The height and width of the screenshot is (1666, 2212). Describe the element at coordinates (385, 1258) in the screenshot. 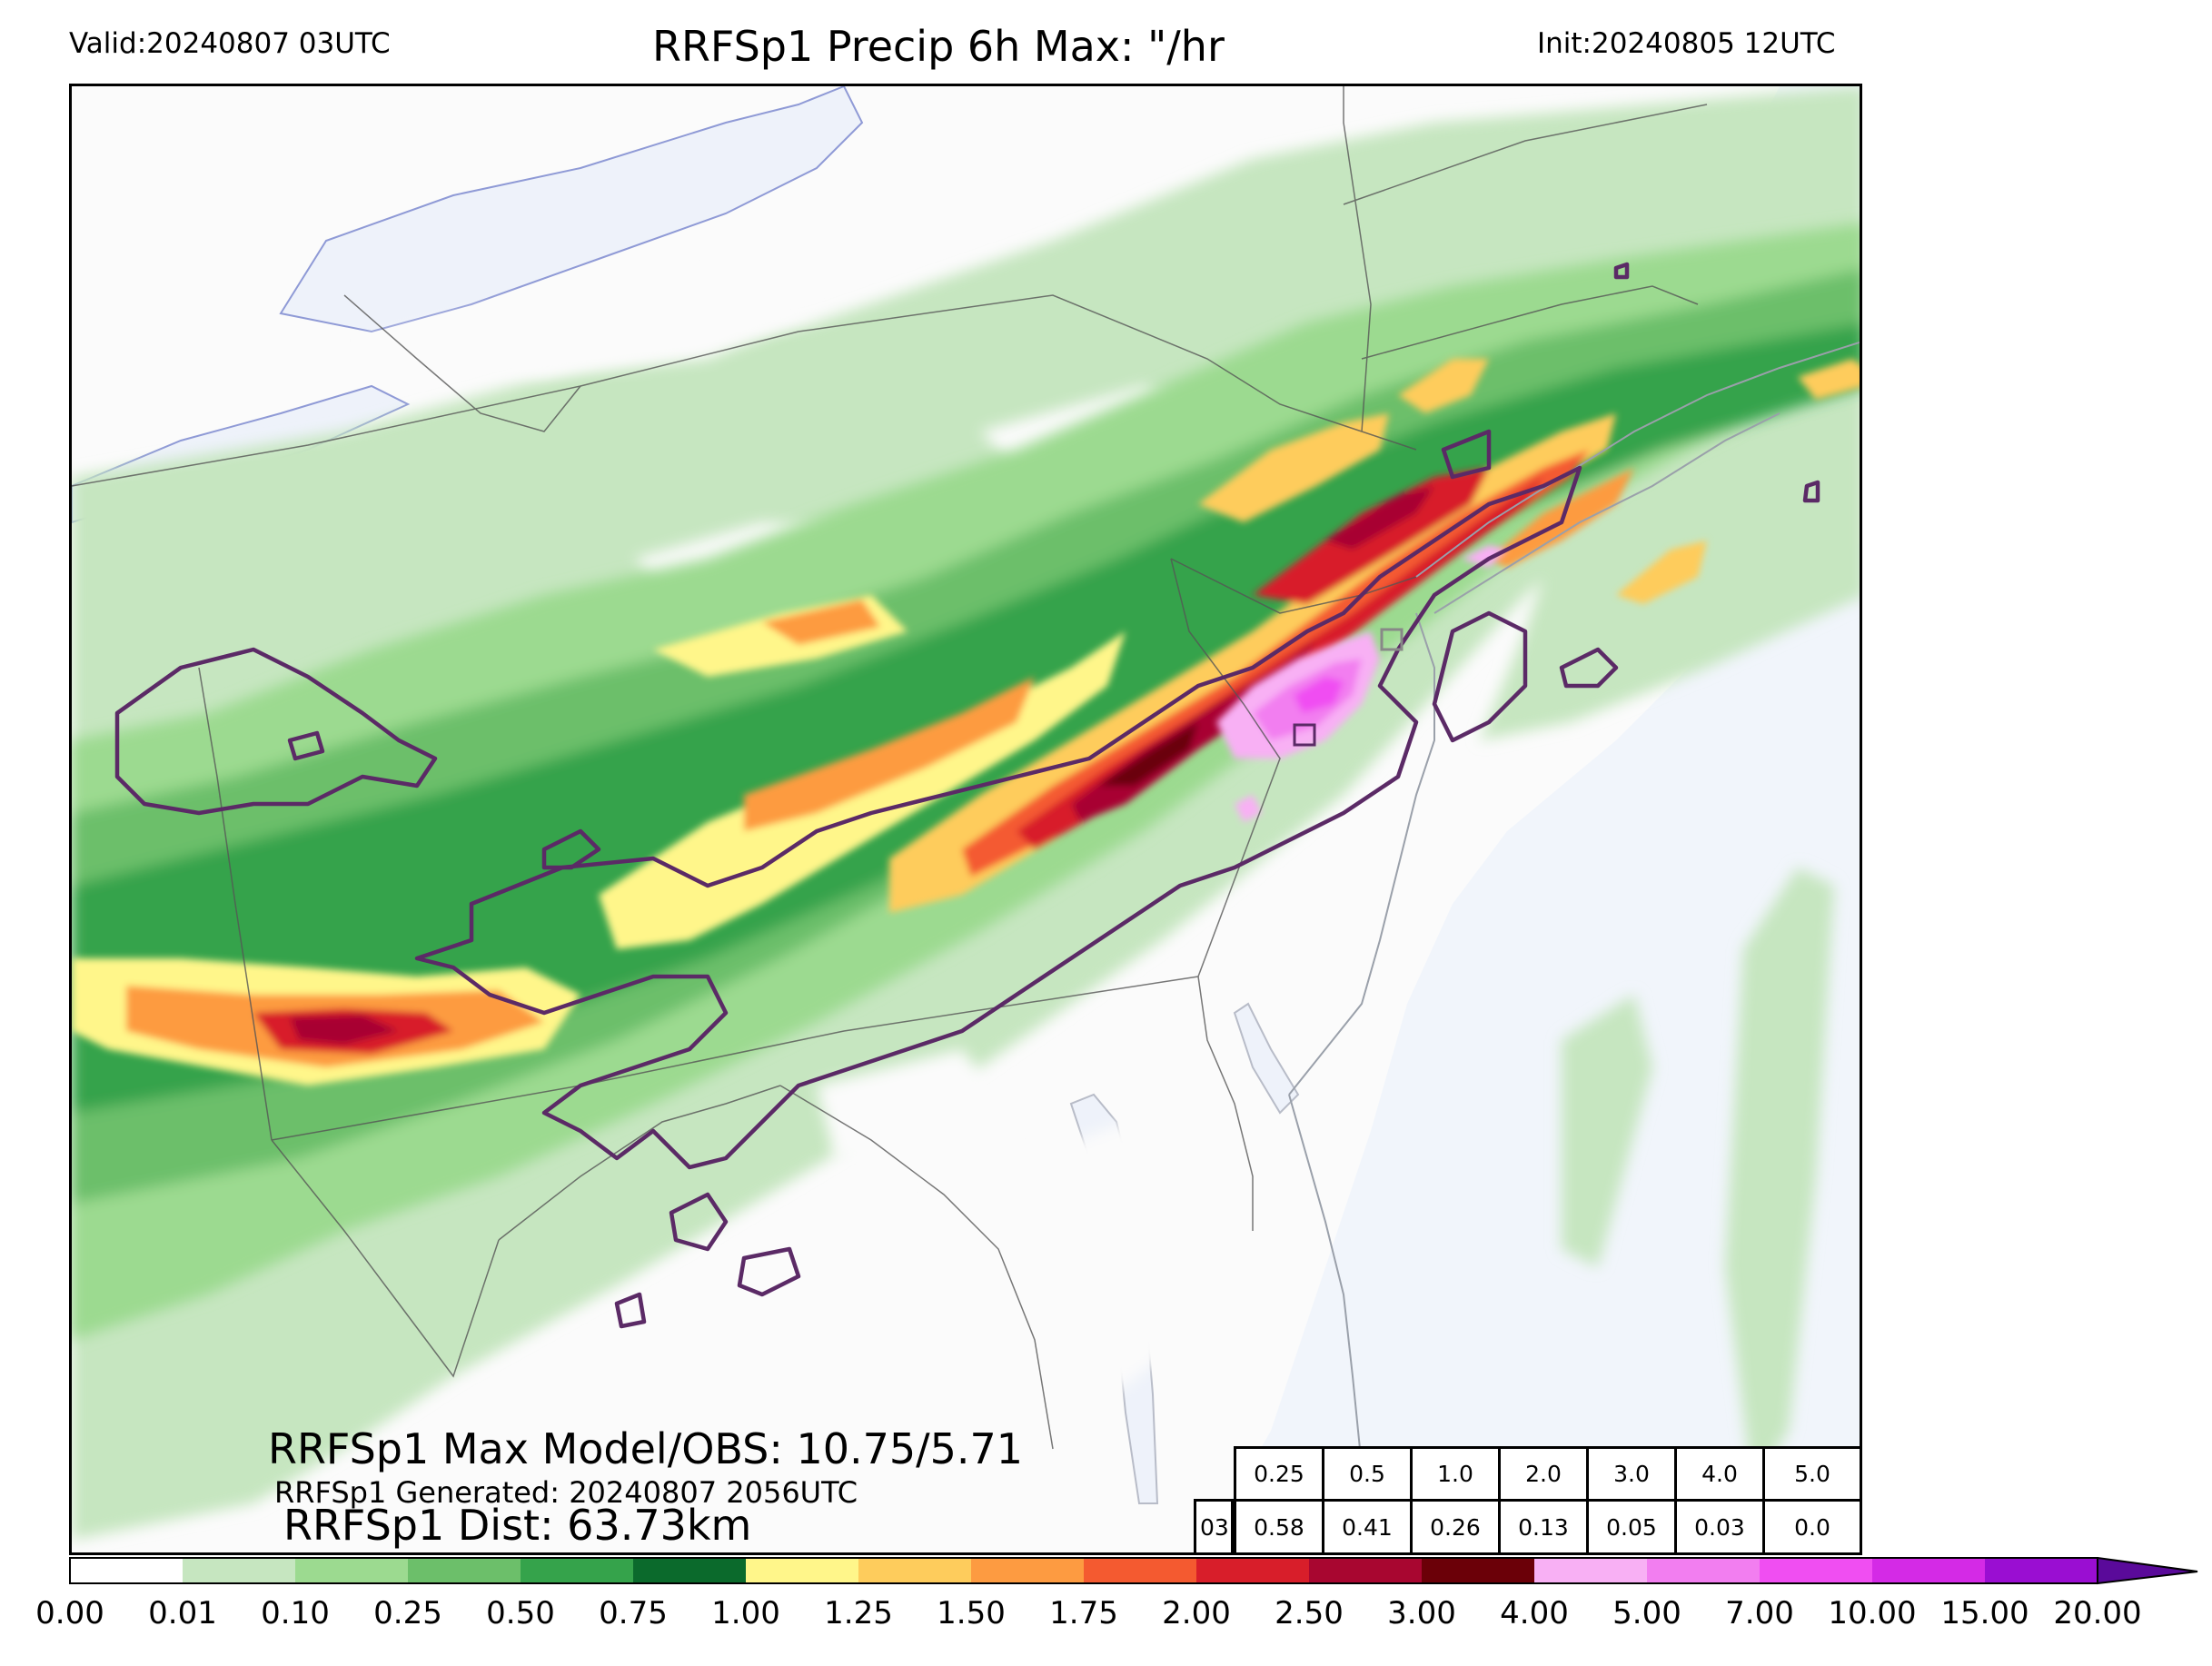

I see `wv-border` at that location.